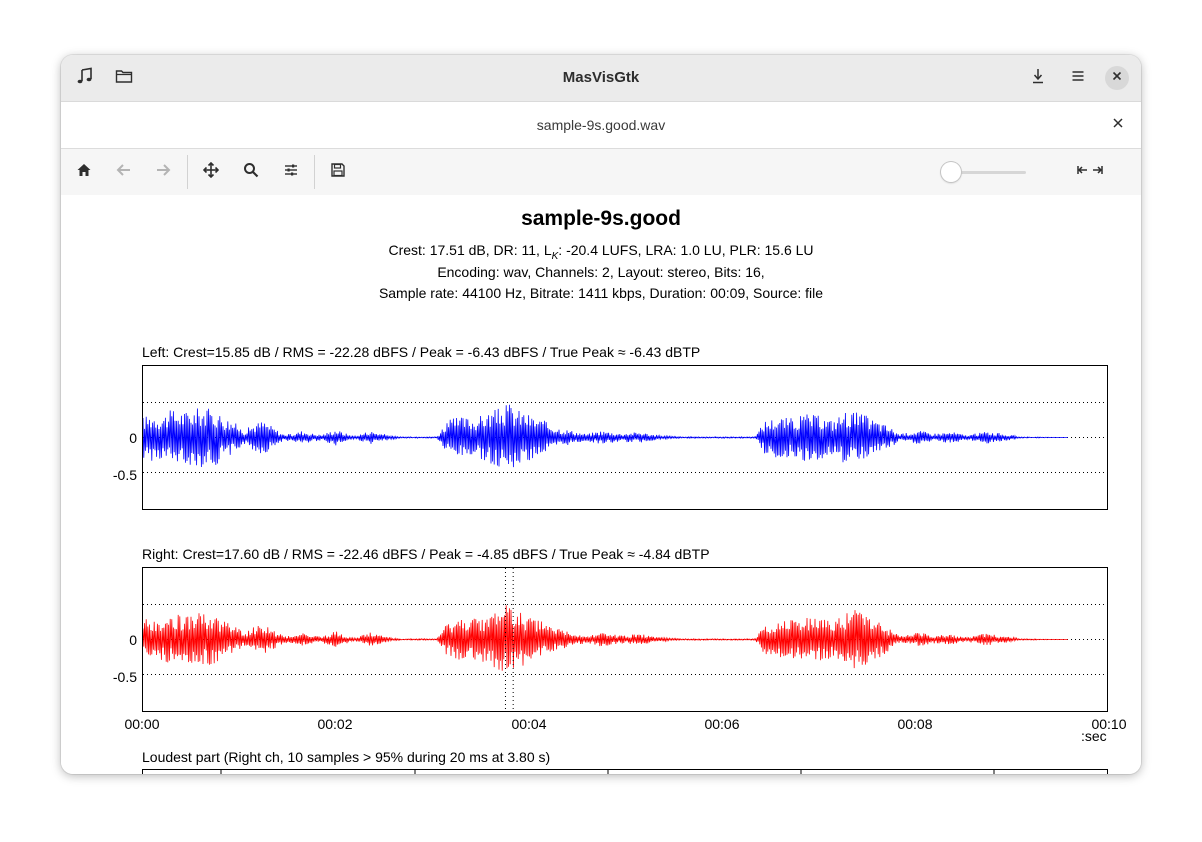  I want to click on align-edges-icon, so click(1090, 172).